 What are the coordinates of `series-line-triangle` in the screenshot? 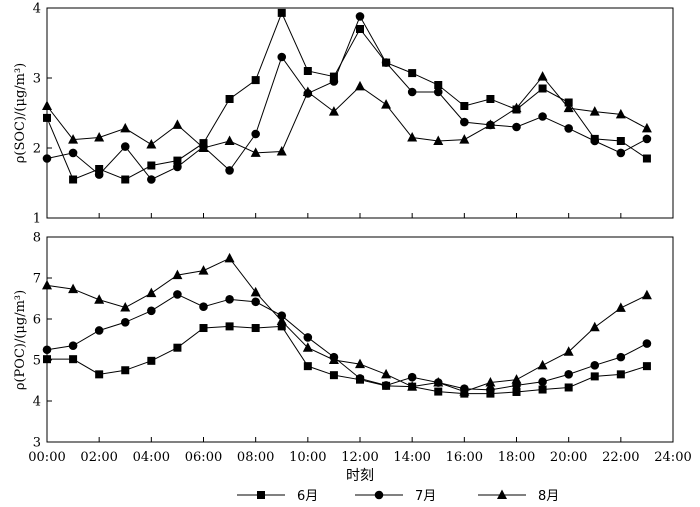 It's located at (347, 114).